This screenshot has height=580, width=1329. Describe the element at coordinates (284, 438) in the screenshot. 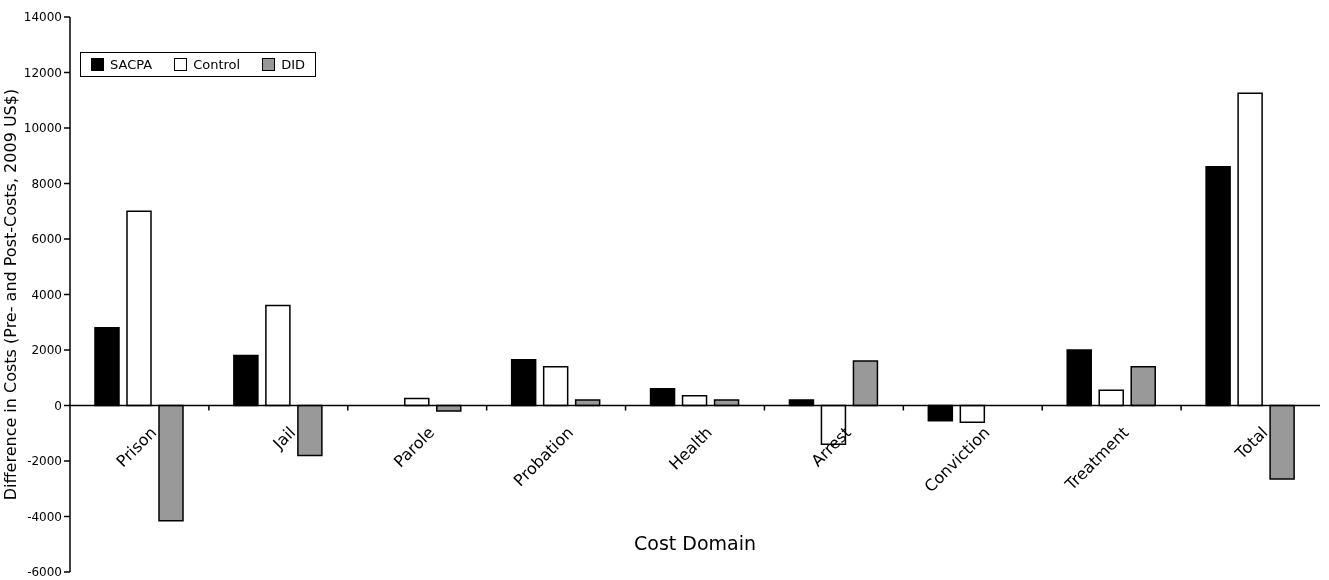

I see `x-tick-label: Jail` at that location.